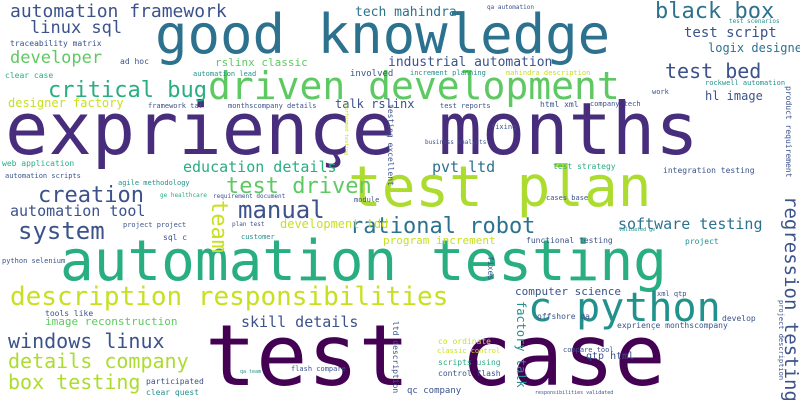 The image size is (800, 400). What do you see at coordinates (229, 297) in the screenshot?
I see `word: description responsibilities` at bounding box center [229, 297].